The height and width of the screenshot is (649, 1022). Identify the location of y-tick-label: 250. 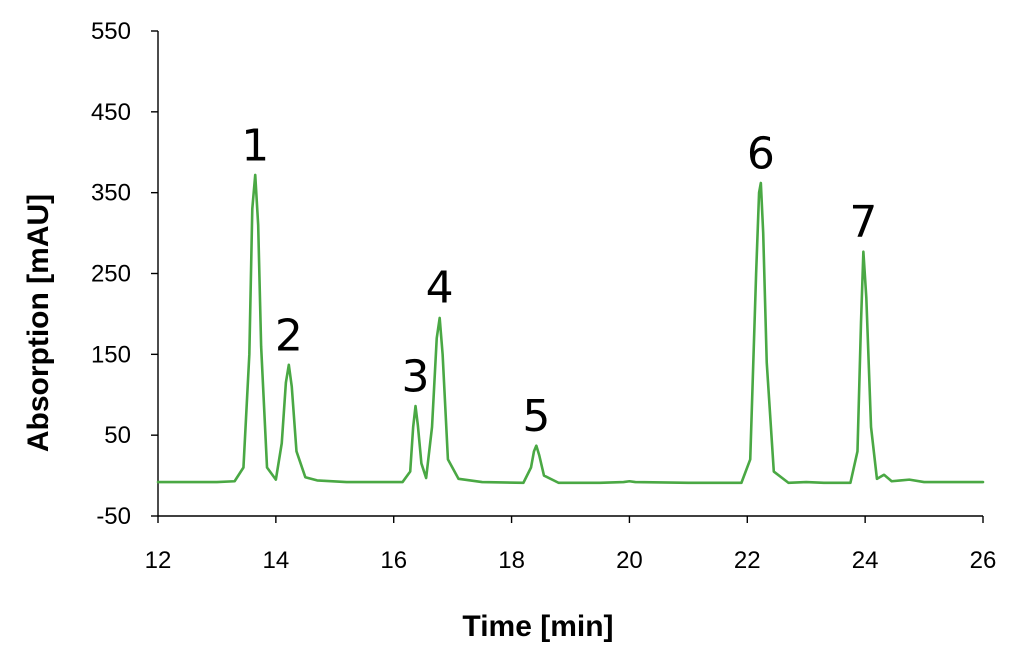
(111, 274).